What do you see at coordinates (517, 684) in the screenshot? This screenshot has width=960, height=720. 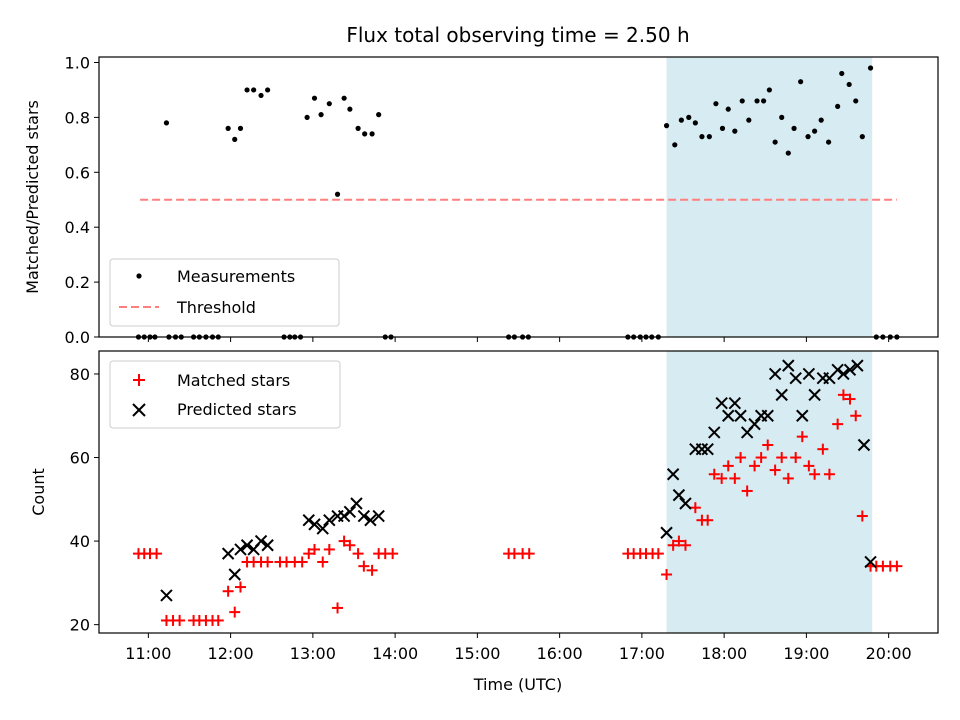 I see `x-axis-label: Time (UTC)` at bounding box center [517, 684].